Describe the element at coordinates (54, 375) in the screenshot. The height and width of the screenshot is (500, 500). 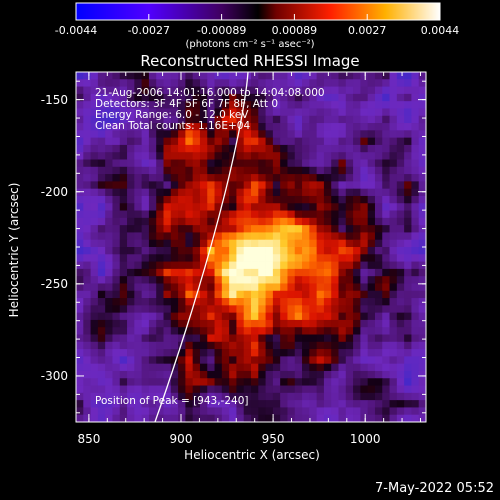
I see `y-tick-label: -300` at that location.